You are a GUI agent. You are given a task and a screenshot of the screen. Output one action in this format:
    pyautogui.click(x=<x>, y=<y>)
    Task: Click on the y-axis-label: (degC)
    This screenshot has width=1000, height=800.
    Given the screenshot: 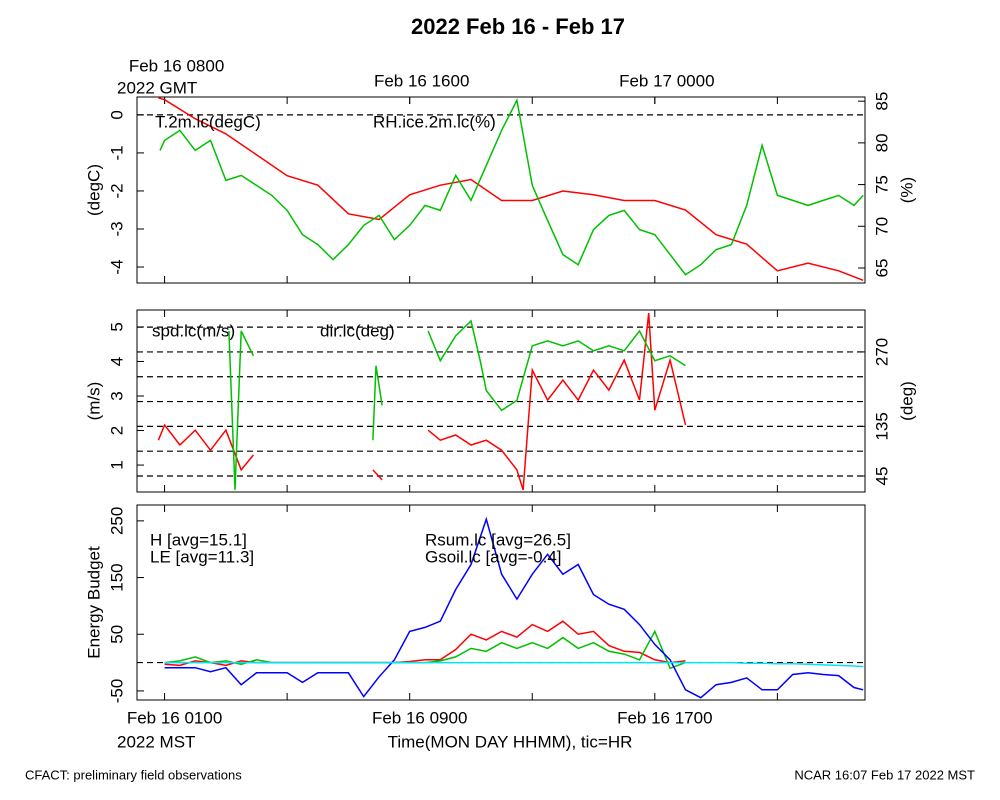 What is the action you would take?
    pyautogui.click(x=93, y=190)
    